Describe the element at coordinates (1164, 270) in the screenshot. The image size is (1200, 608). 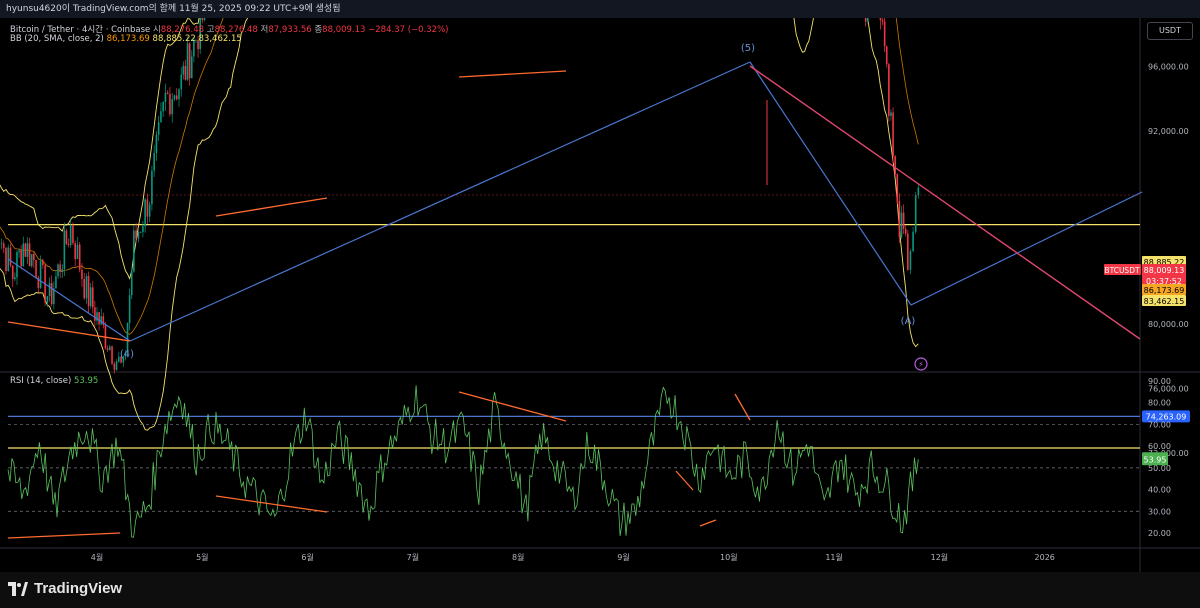
I see `price-badge-text: 88,009.13` at that location.